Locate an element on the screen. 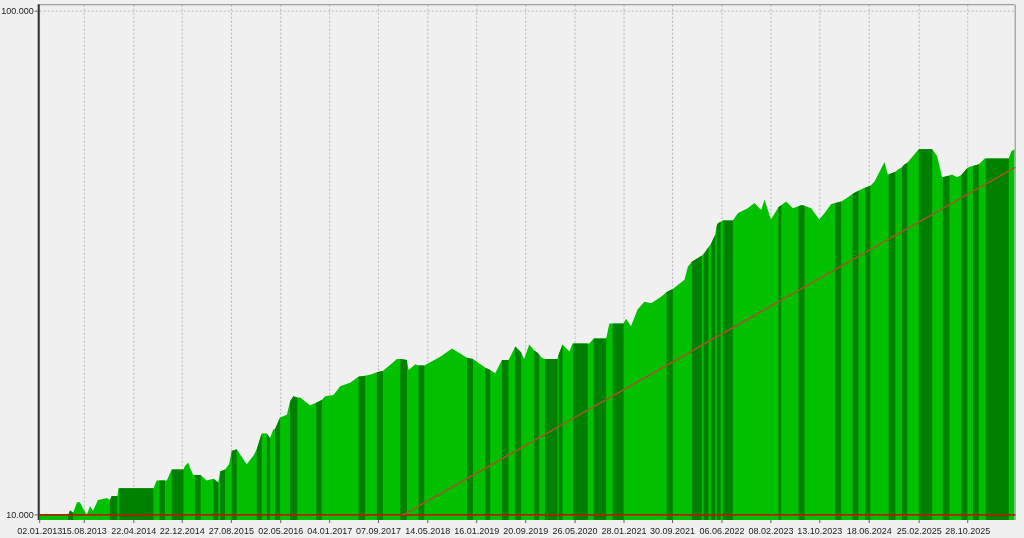 This screenshot has width=1024, height=538. x-tick-label: 16.01.2019 is located at coordinates (477, 531).